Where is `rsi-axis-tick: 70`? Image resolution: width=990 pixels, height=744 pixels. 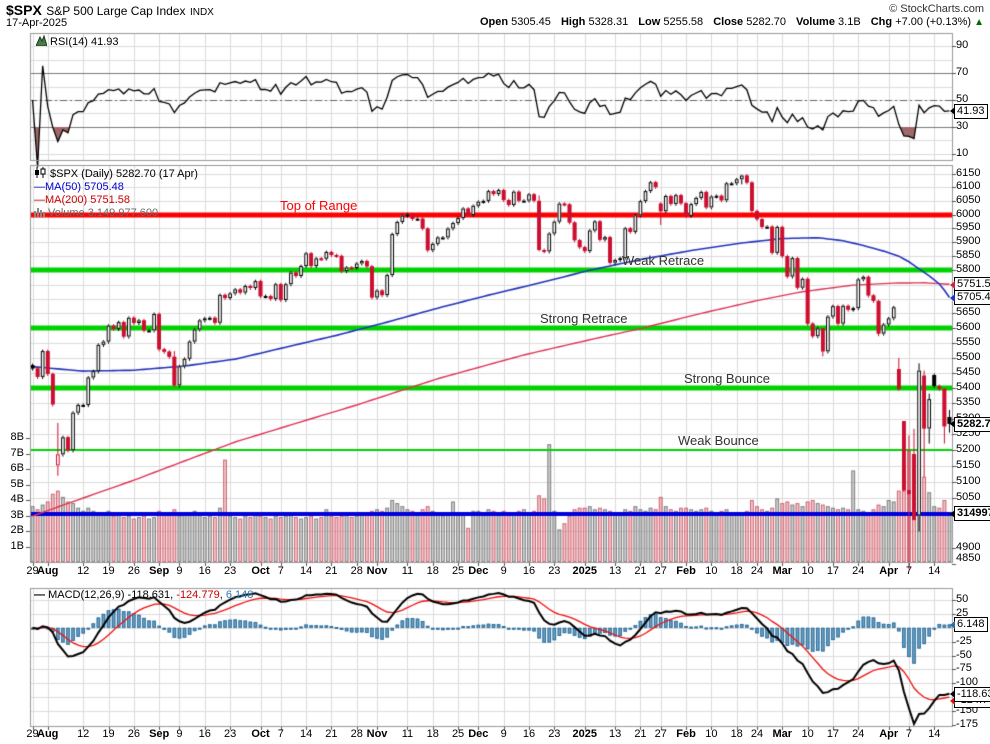
rsi-axis-tick: 70 is located at coordinates (962, 72).